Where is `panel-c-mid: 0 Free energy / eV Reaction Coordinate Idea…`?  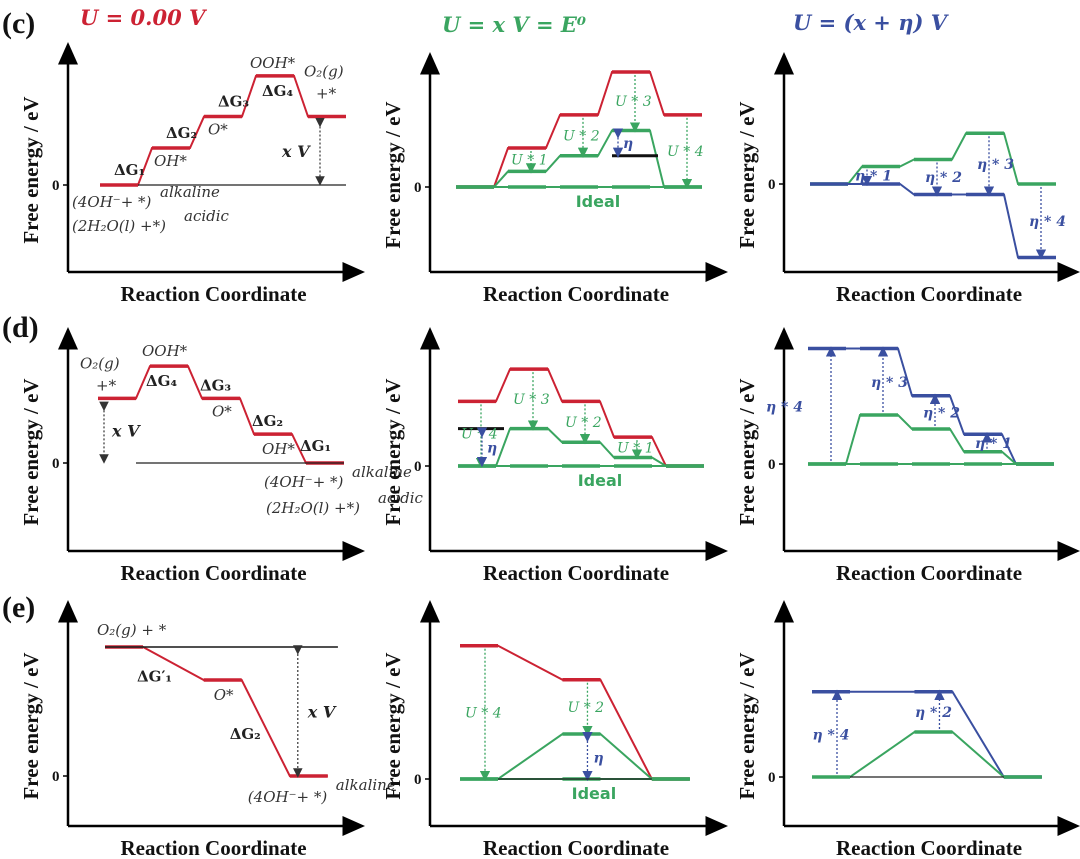
panel-c-mid: 0 Free energy / eV Reaction Coordinate Idea… is located at coordinates (554, 179).